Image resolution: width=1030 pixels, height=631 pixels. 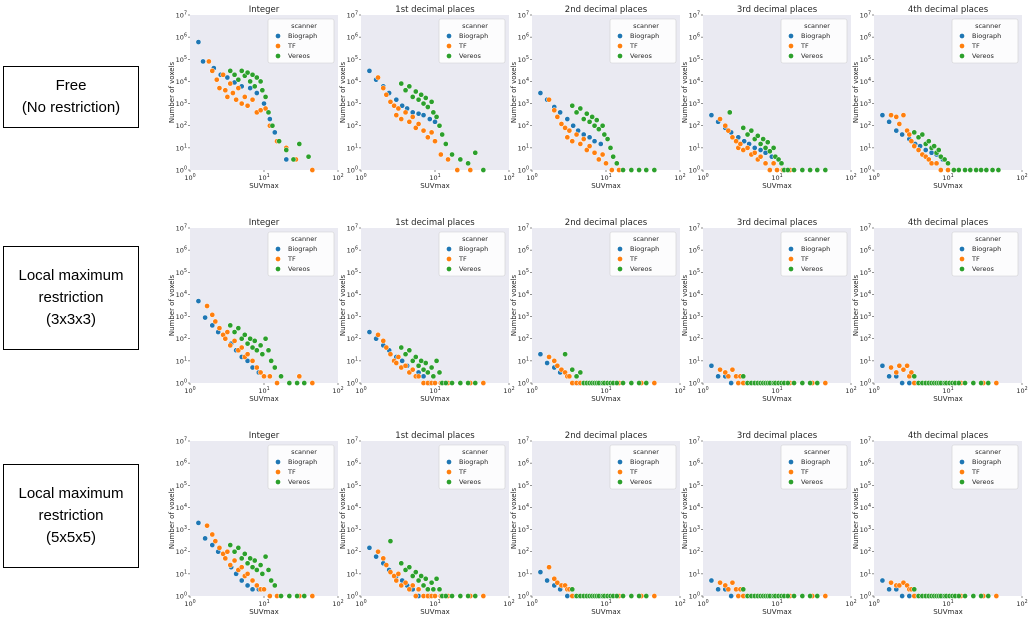 I want to click on row-label-line: restriction, so click(x=71, y=515).